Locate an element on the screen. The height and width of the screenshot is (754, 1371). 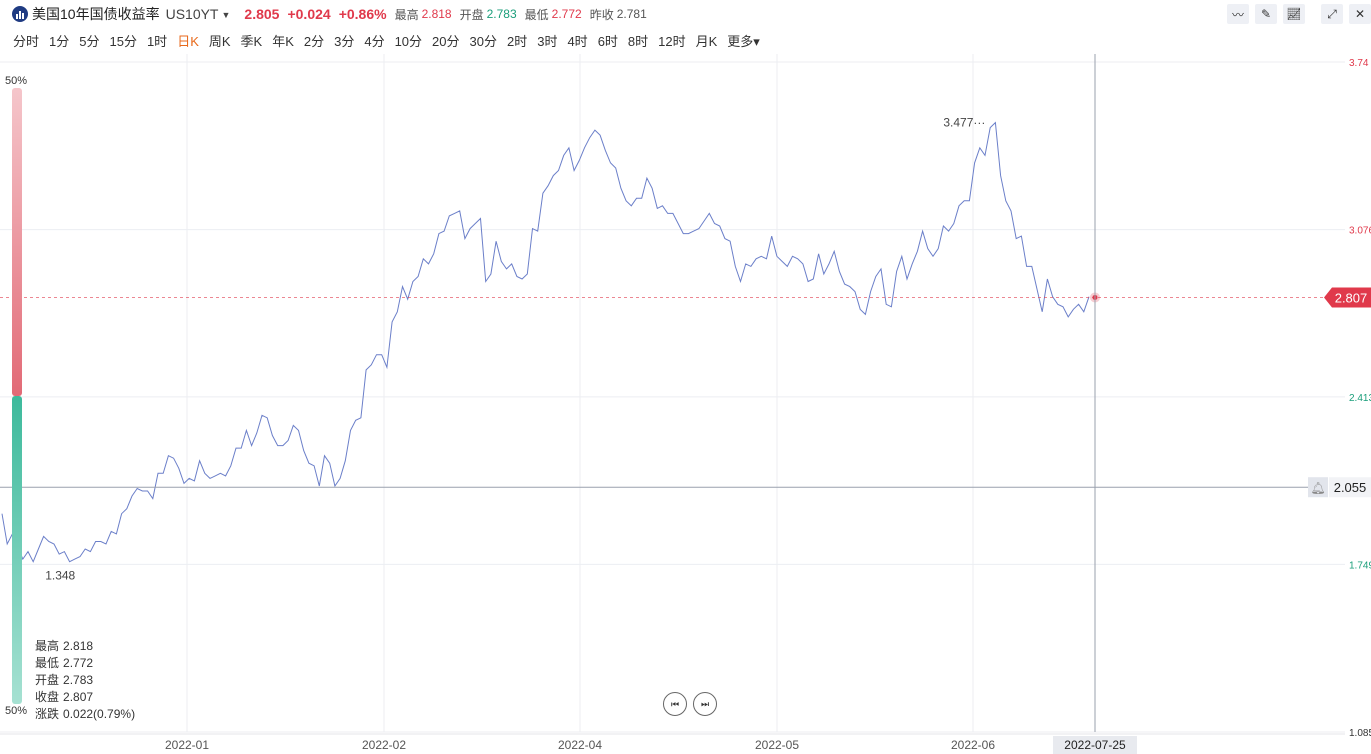
skip-forward-icon: ⏭ is located at coordinates (705, 703).